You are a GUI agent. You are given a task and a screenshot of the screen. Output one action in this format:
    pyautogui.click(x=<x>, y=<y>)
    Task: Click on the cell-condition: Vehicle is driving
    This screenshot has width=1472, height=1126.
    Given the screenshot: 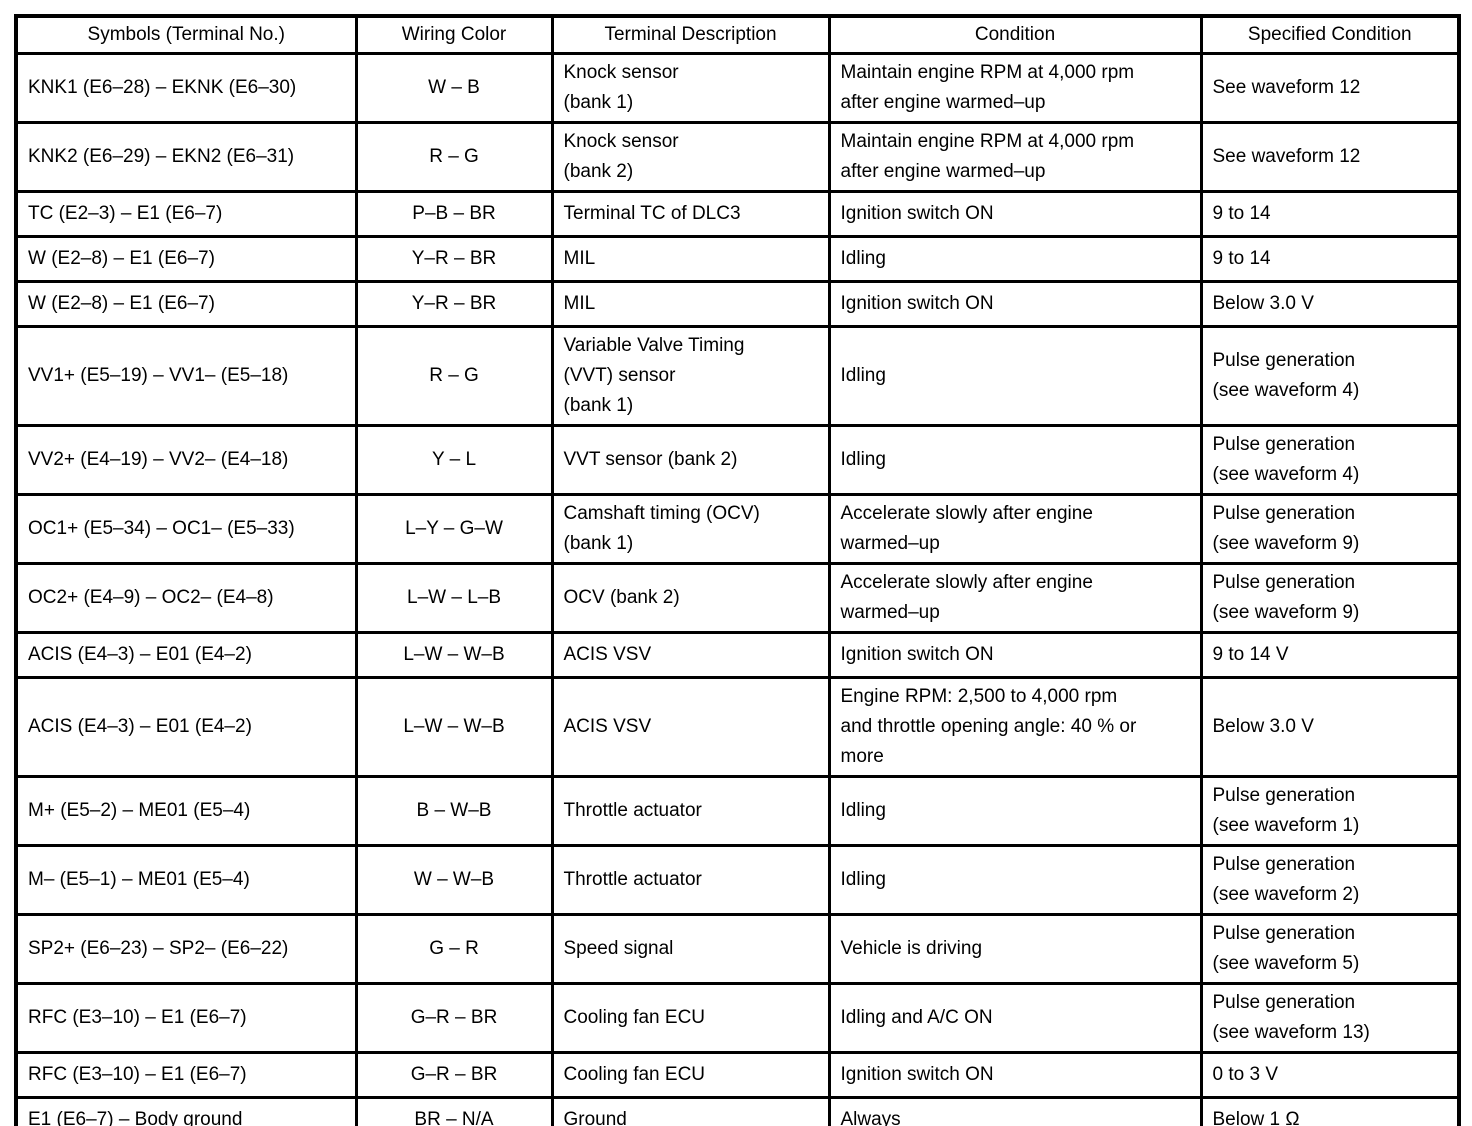 What is the action you would take?
    pyautogui.click(x=1015, y=949)
    